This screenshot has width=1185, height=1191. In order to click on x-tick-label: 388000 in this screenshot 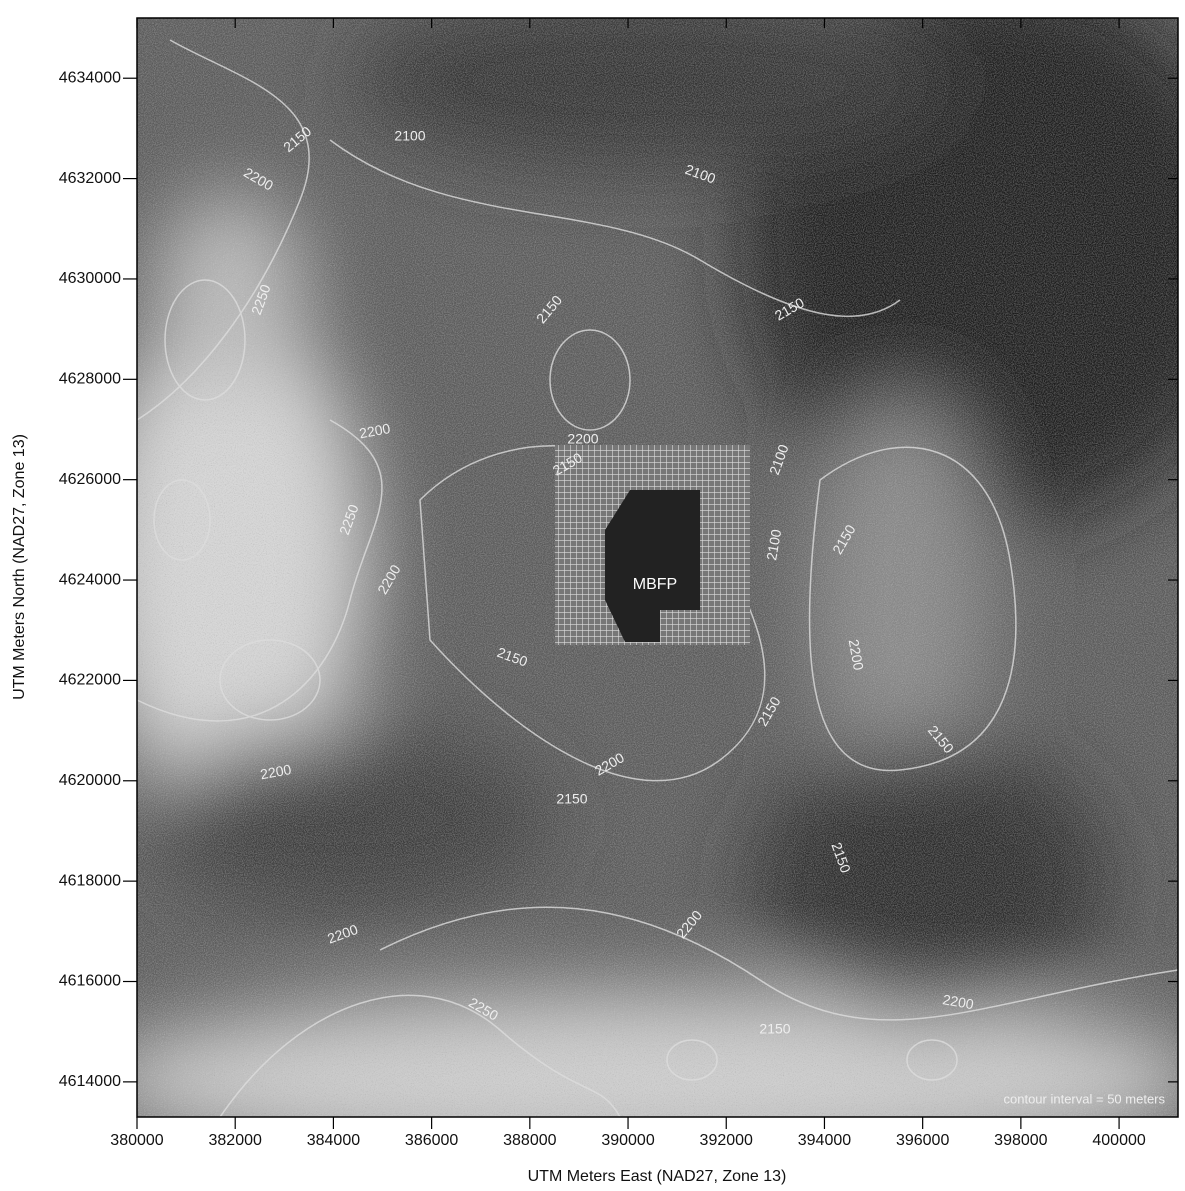, I will do `click(529, 1140)`.